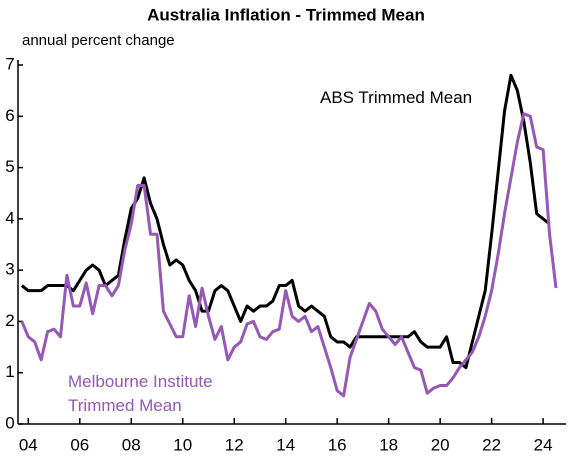 The height and width of the screenshot is (460, 573). I want to click on chart-title: Australia Inflation - Trimmed Mean, so click(286, 14).